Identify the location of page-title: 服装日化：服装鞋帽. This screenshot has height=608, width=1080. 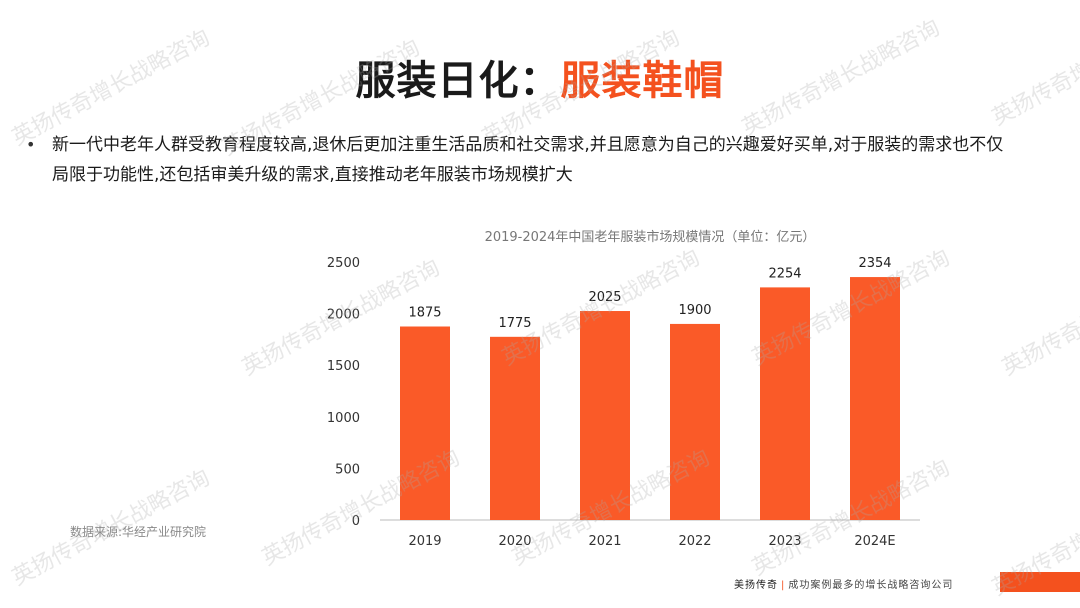
(540, 77).